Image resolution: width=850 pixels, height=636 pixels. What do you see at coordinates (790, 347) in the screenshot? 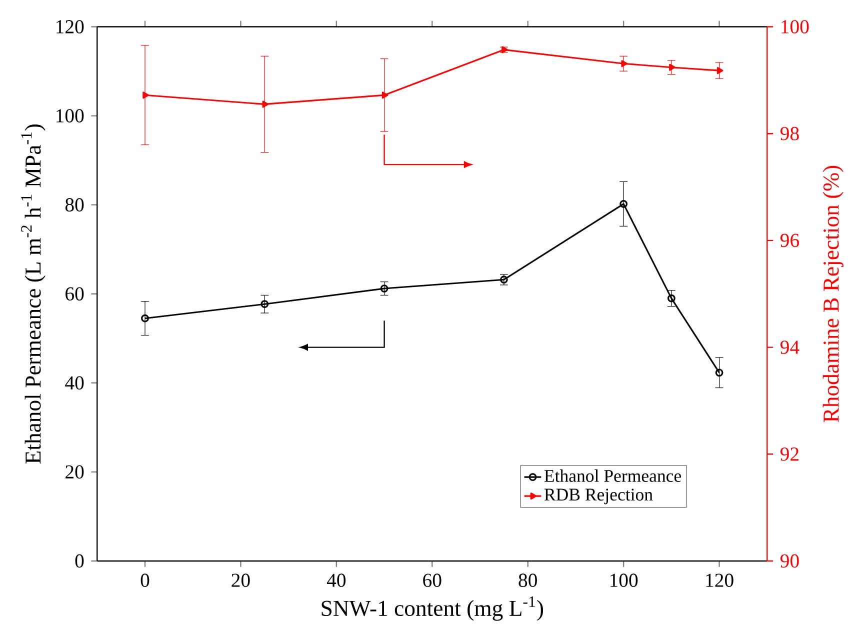
I see `y2-tick-label: 94` at bounding box center [790, 347].